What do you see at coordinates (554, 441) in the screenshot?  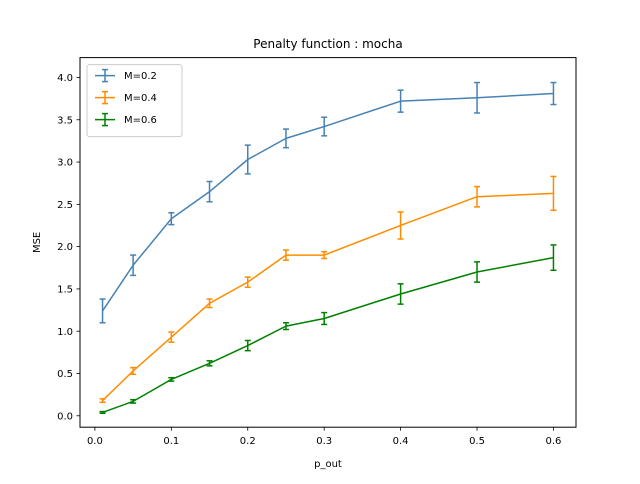 I see `x-tick-label: 0.6` at bounding box center [554, 441].